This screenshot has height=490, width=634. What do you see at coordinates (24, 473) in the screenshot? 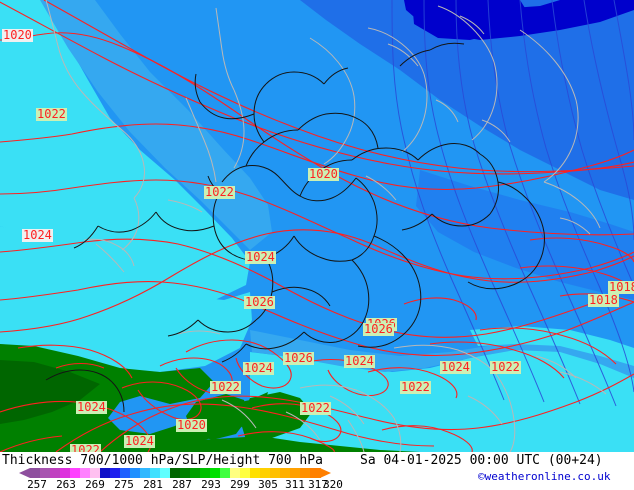
I see `scale-cap-left` at bounding box center [24, 473].